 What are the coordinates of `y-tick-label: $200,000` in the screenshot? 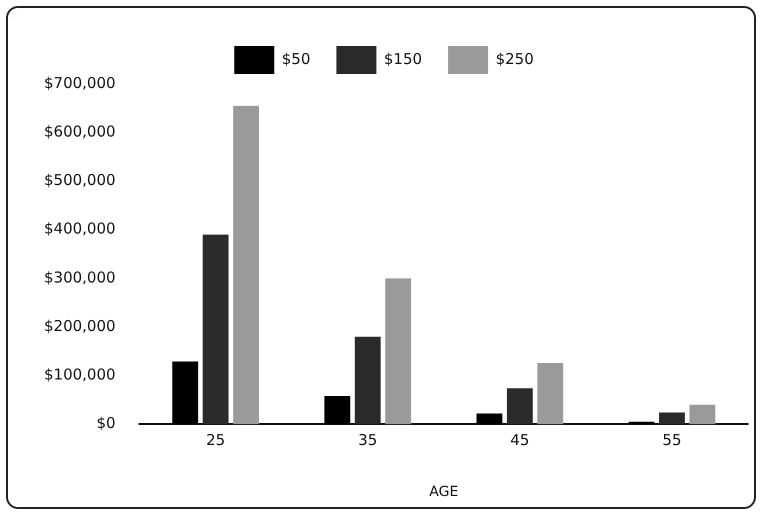 It's located at (80, 325).